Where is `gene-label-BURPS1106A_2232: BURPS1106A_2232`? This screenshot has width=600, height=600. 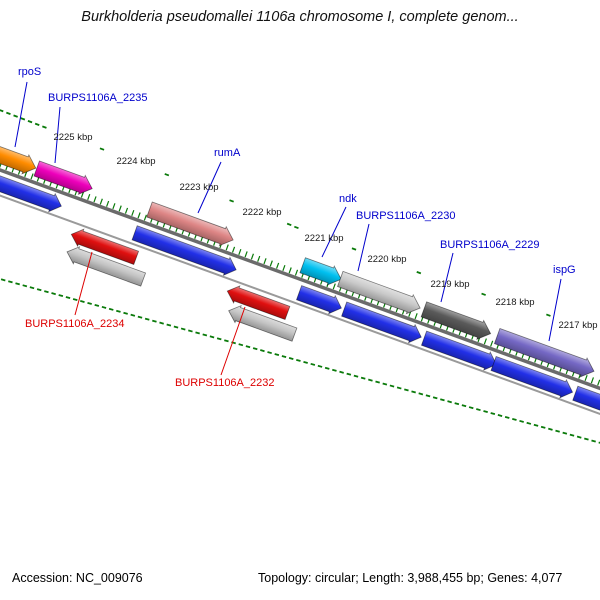
gene-label-BURPS1106A_2232: BURPS1106A_2232 is located at coordinates (225, 383).